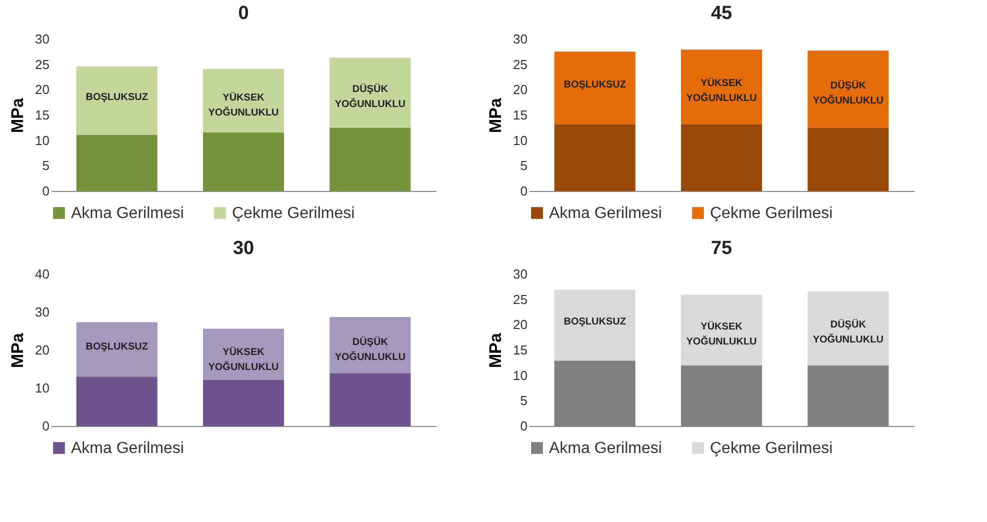 The image size is (987, 522). I want to click on chart-title: 75, so click(721, 248).